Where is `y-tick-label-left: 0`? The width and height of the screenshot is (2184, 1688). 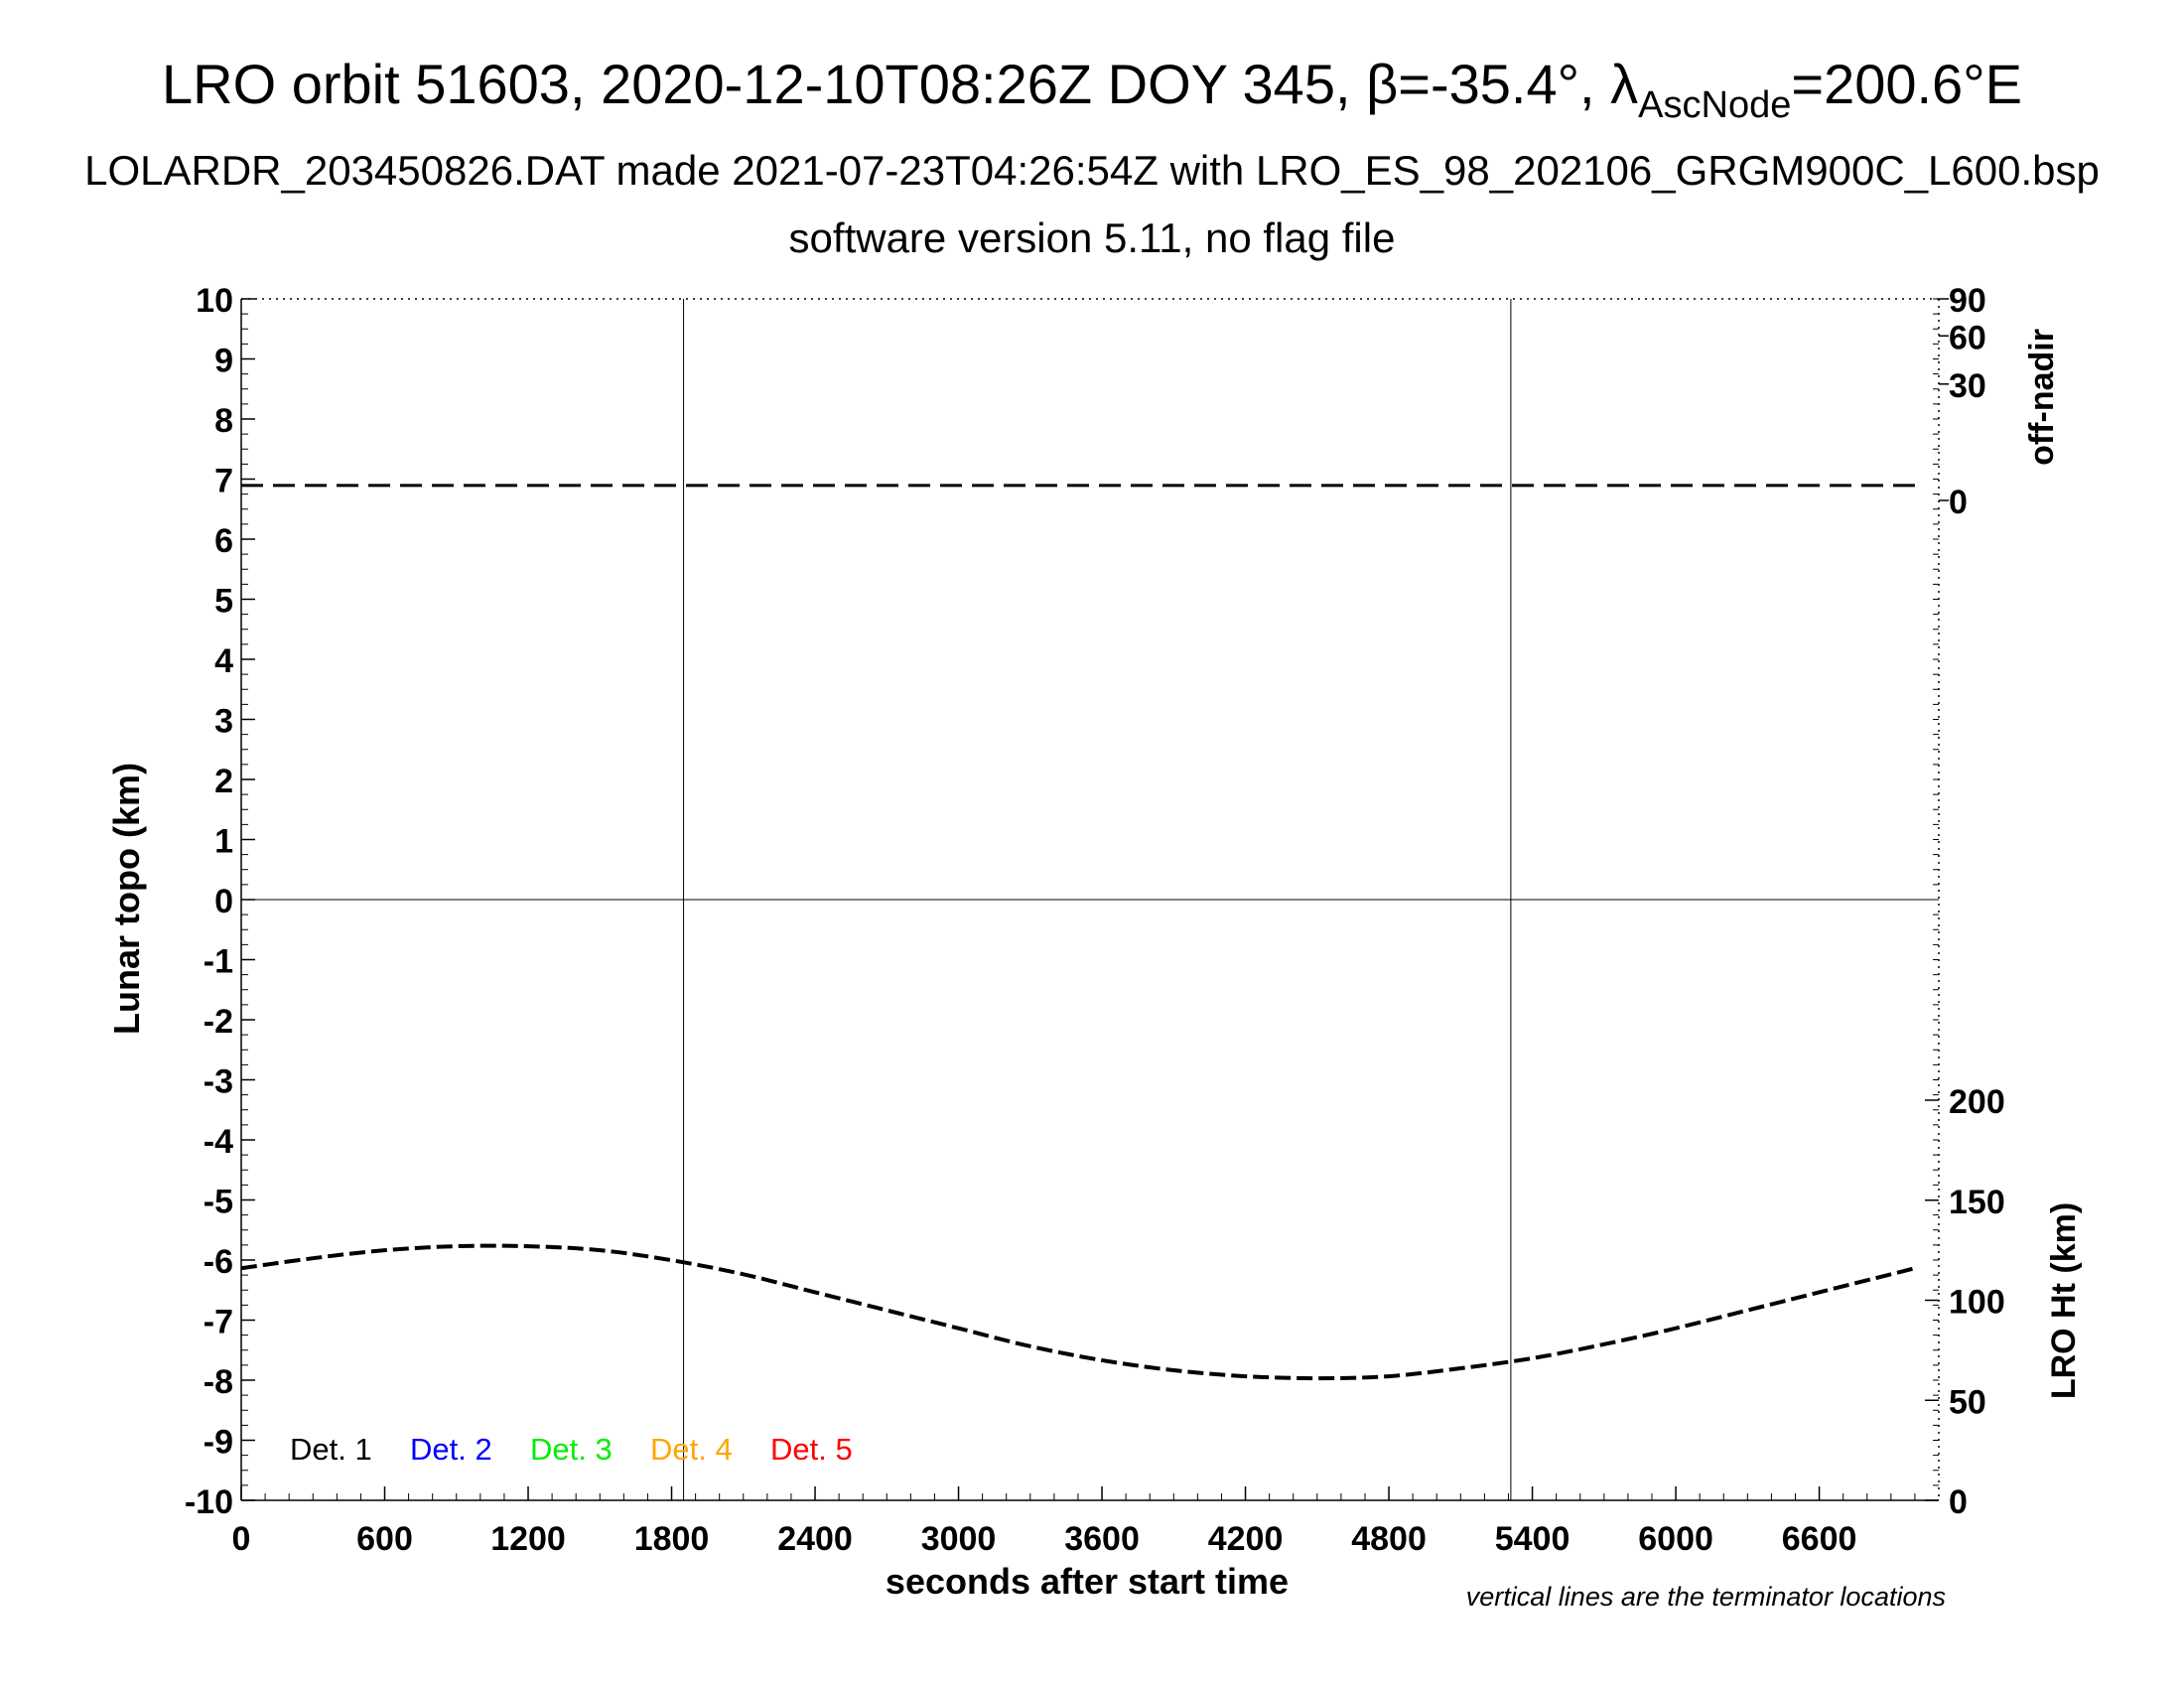
y-tick-label-left: 0 is located at coordinates (223, 901).